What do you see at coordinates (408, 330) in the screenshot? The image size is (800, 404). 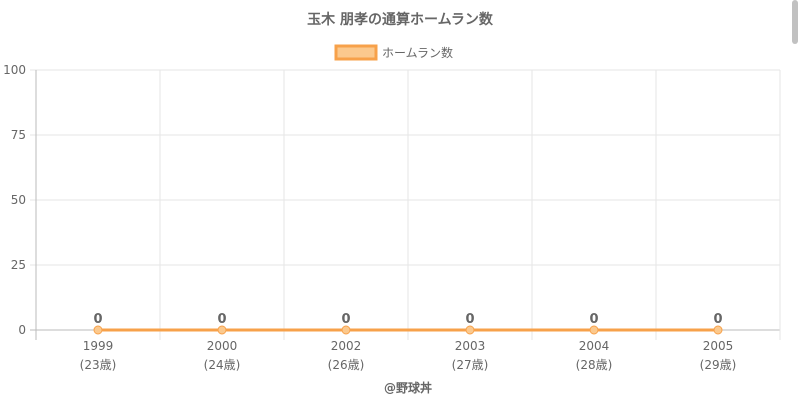 I see `series-homeruns` at bounding box center [408, 330].